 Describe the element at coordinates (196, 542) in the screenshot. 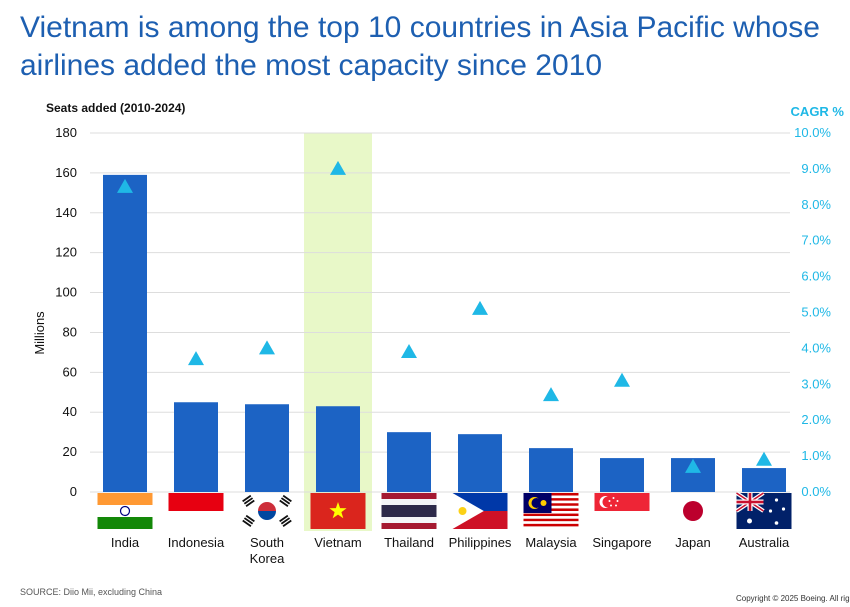

I see `x-tick-label: Indonesia` at that location.